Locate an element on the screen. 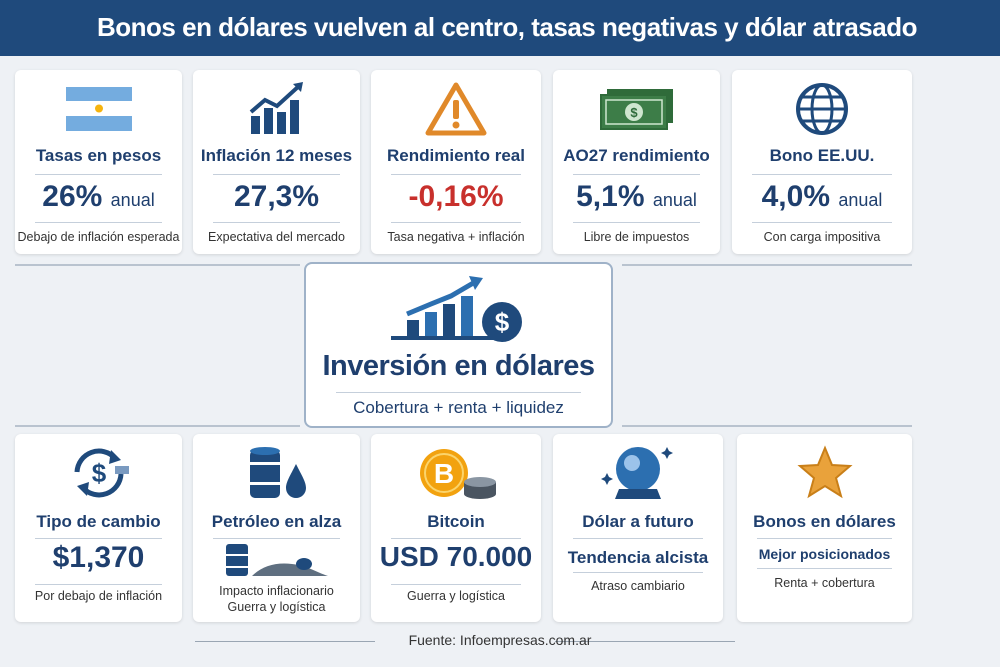  card-note: Tasa negativa + inflación is located at coordinates (456, 237).